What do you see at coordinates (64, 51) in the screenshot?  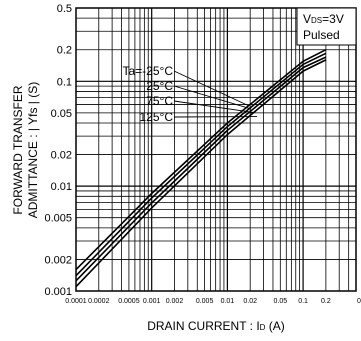 I see `y-tick-label: 0.2` at bounding box center [64, 51].